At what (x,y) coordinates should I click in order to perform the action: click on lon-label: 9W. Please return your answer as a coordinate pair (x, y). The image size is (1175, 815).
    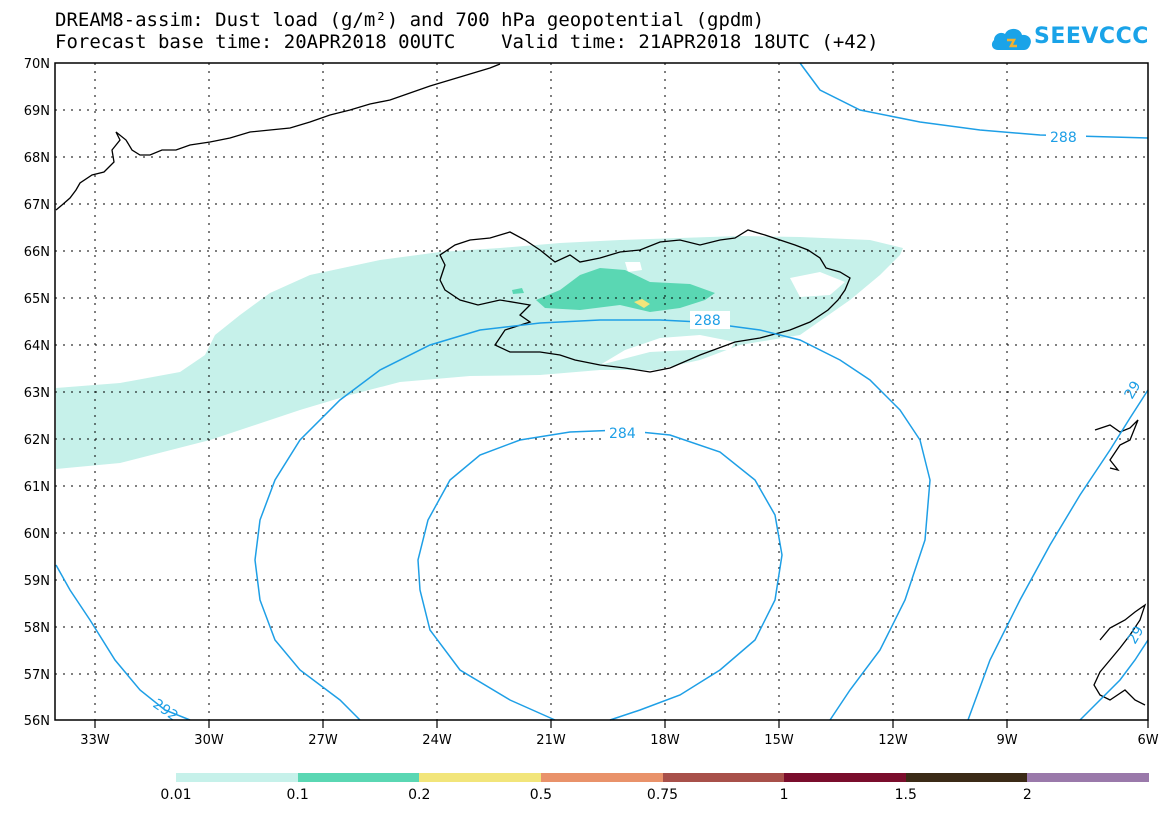
    Looking at the image, I should click on (1006, 740).